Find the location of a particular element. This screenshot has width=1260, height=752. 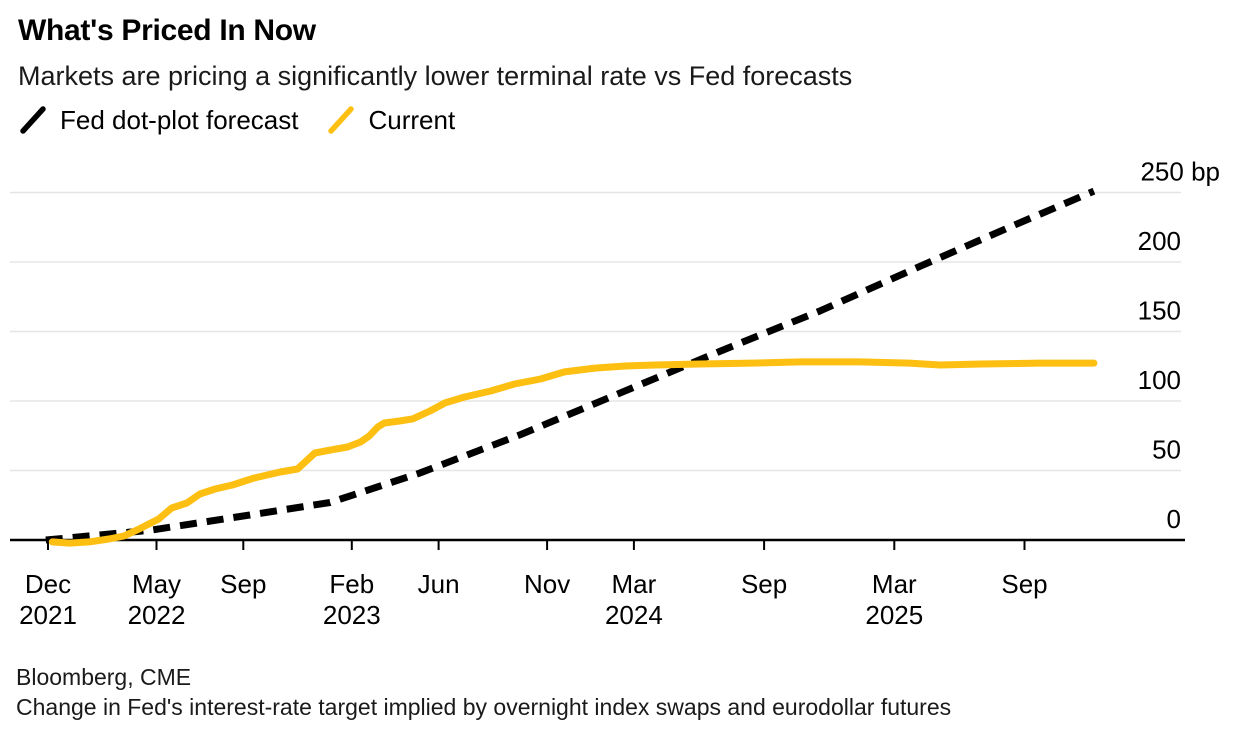

y-tick-label: 50 is located at coordinates (1166, 450).